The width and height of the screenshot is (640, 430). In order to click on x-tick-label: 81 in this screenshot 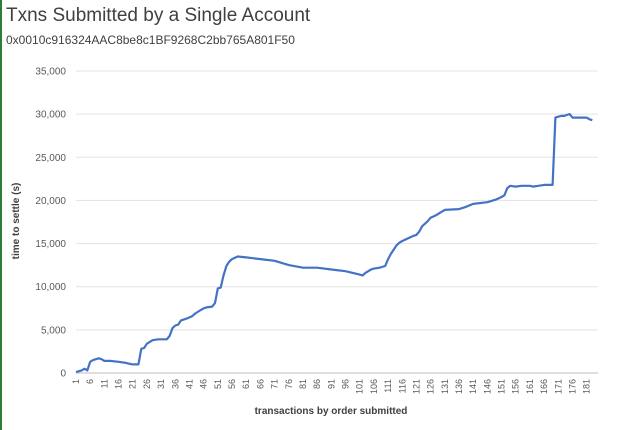, I will do `click(303, 384)`.